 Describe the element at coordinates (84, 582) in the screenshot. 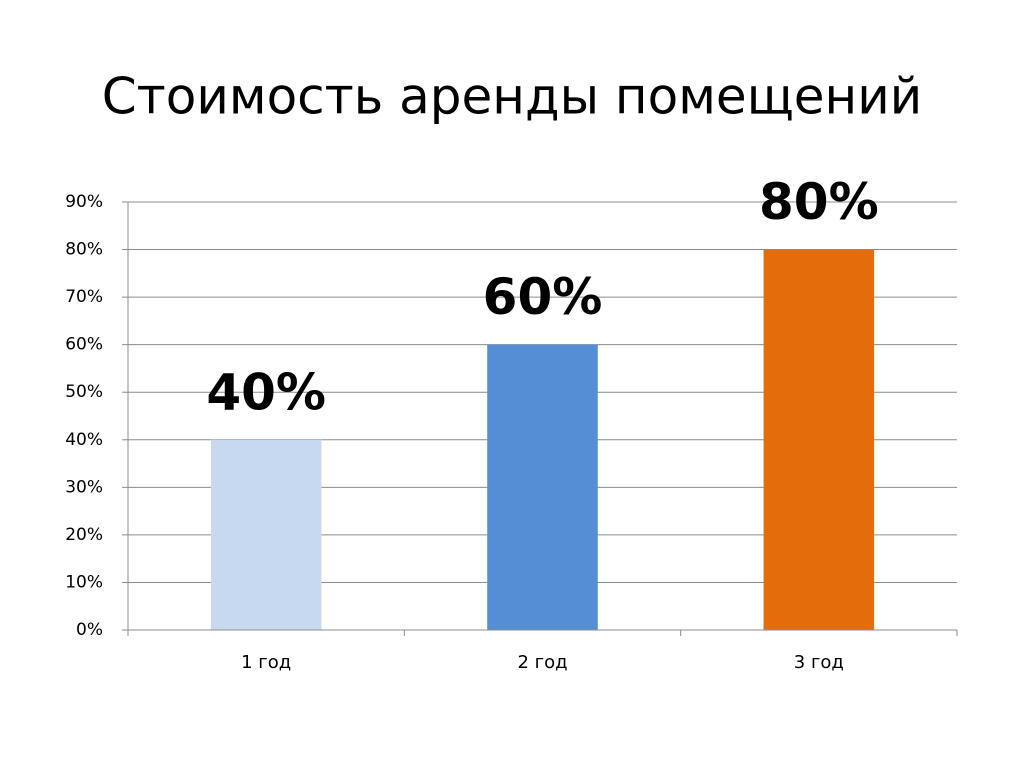

I see `y-tick-label: 10%` at that location.